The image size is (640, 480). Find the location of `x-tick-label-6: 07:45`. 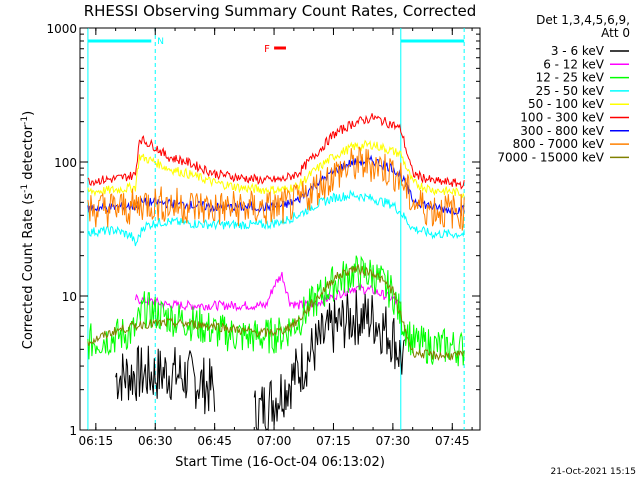

x-tick-label-6: 07:45 is located at coordinates (452, 441).